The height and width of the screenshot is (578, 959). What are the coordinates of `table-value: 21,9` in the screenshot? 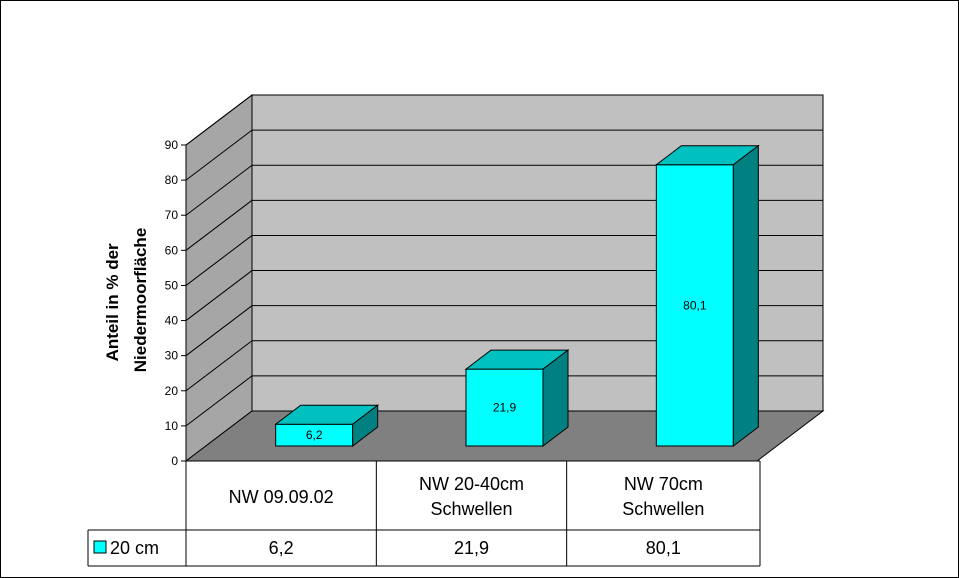 It's located at (471, 548).